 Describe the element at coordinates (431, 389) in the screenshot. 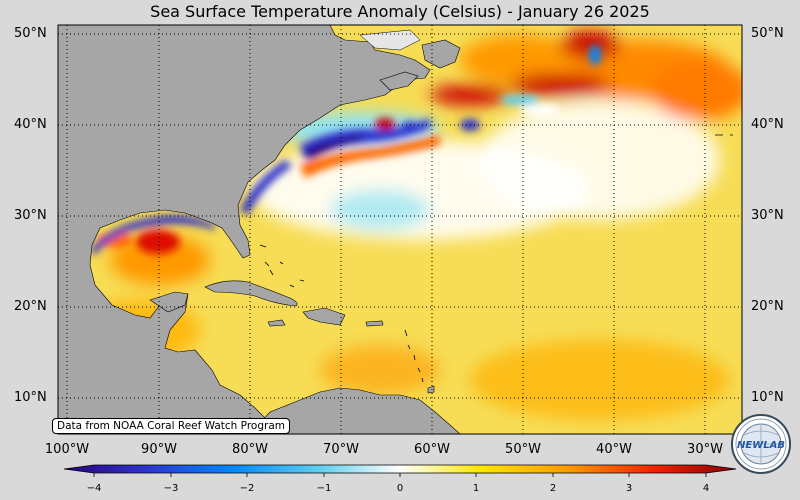

I see `trinidad-land` at that location.